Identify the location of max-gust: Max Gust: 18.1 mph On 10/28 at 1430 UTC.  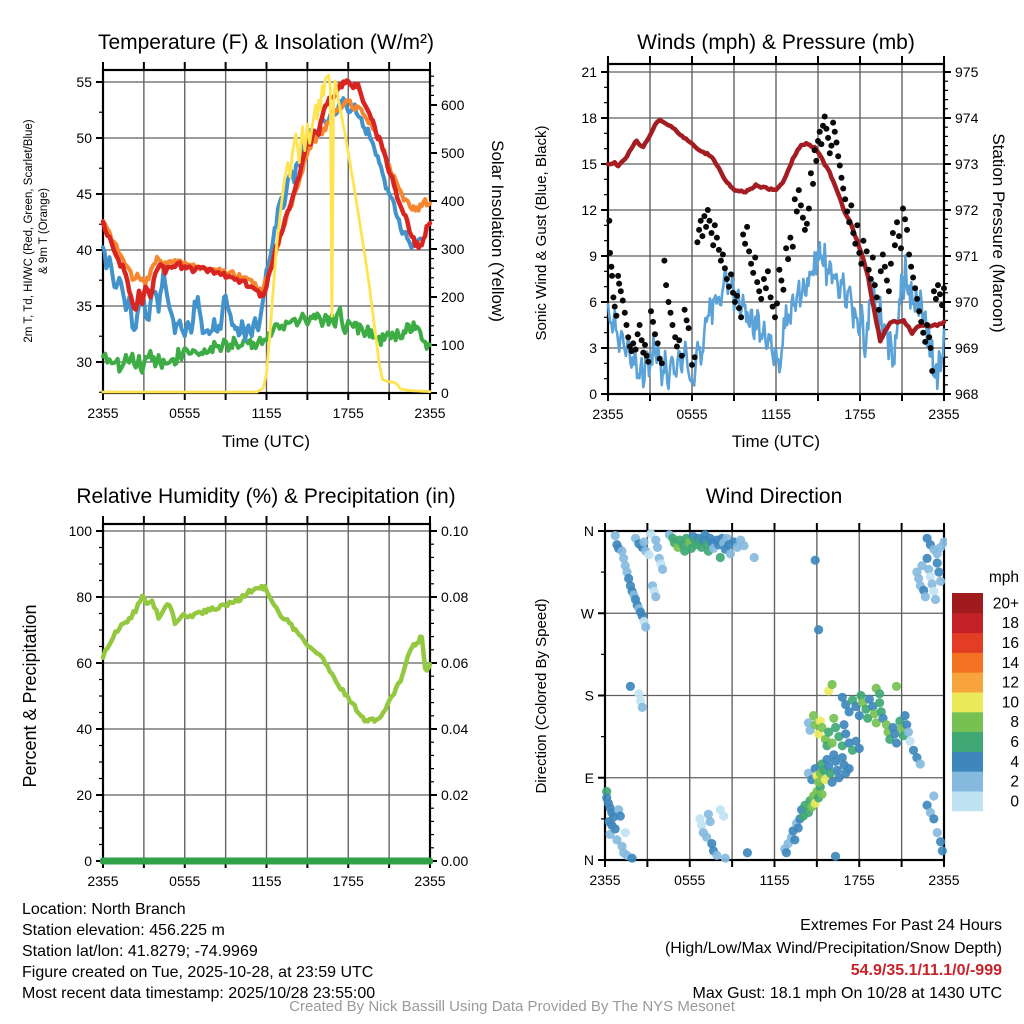
(847, 993).